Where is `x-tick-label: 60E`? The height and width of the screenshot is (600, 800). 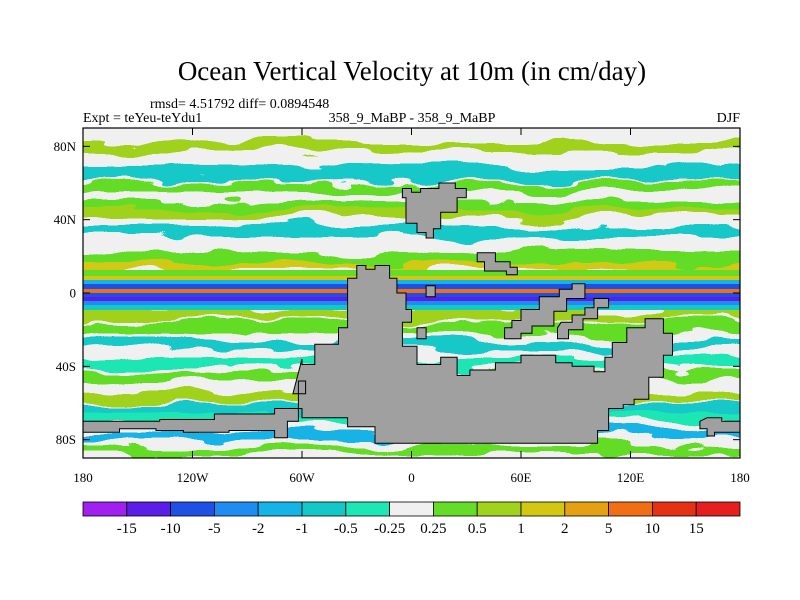 x-tick-label: 60E is located at coordinates (521, 477).